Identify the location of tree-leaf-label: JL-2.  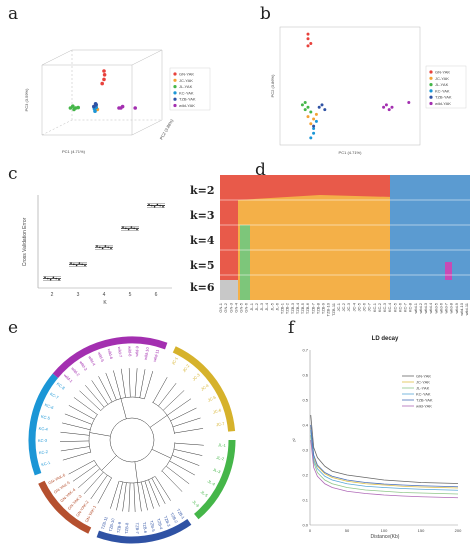
(220, 458).